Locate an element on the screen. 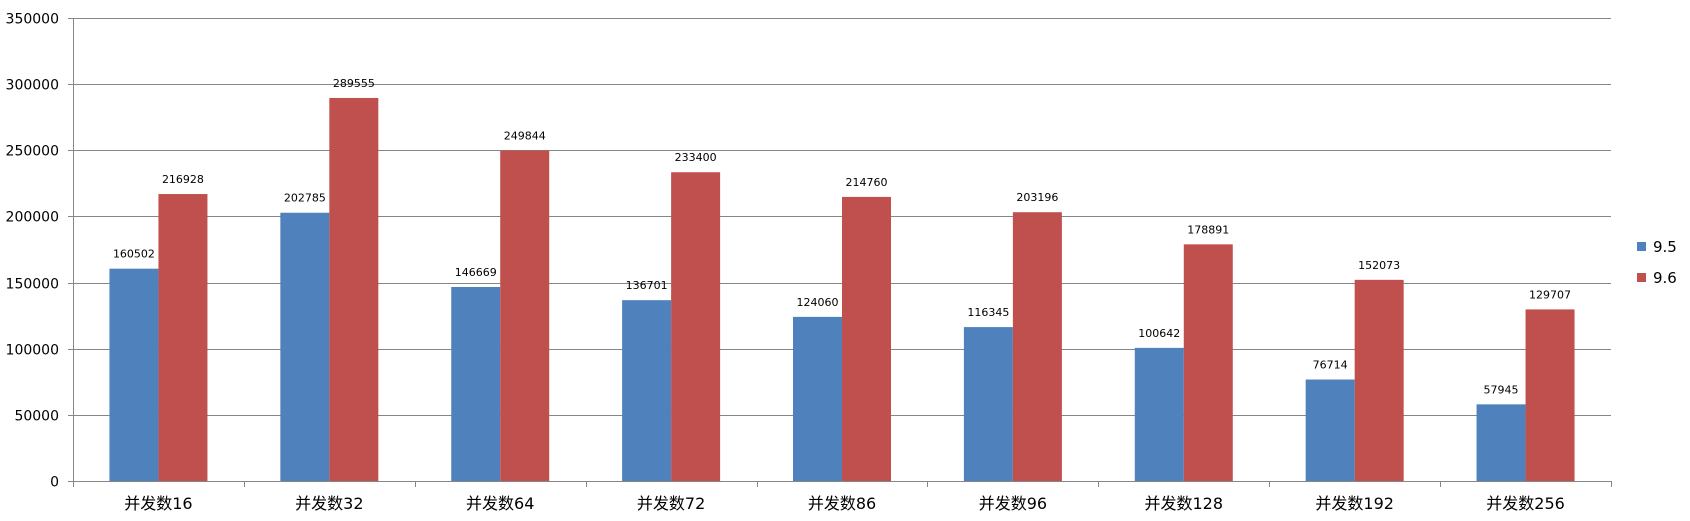 The height and width of the screenshot is (521, 1690). data-label: 146669 is located at coordinates (476, 272).